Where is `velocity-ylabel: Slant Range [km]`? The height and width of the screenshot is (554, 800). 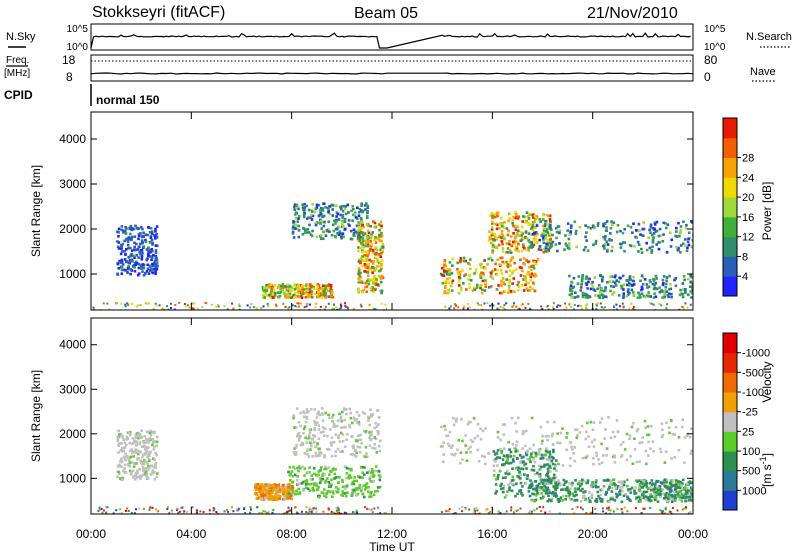 velocity-ylabel: Slant Range [km] is located at coordinates (36, 416).